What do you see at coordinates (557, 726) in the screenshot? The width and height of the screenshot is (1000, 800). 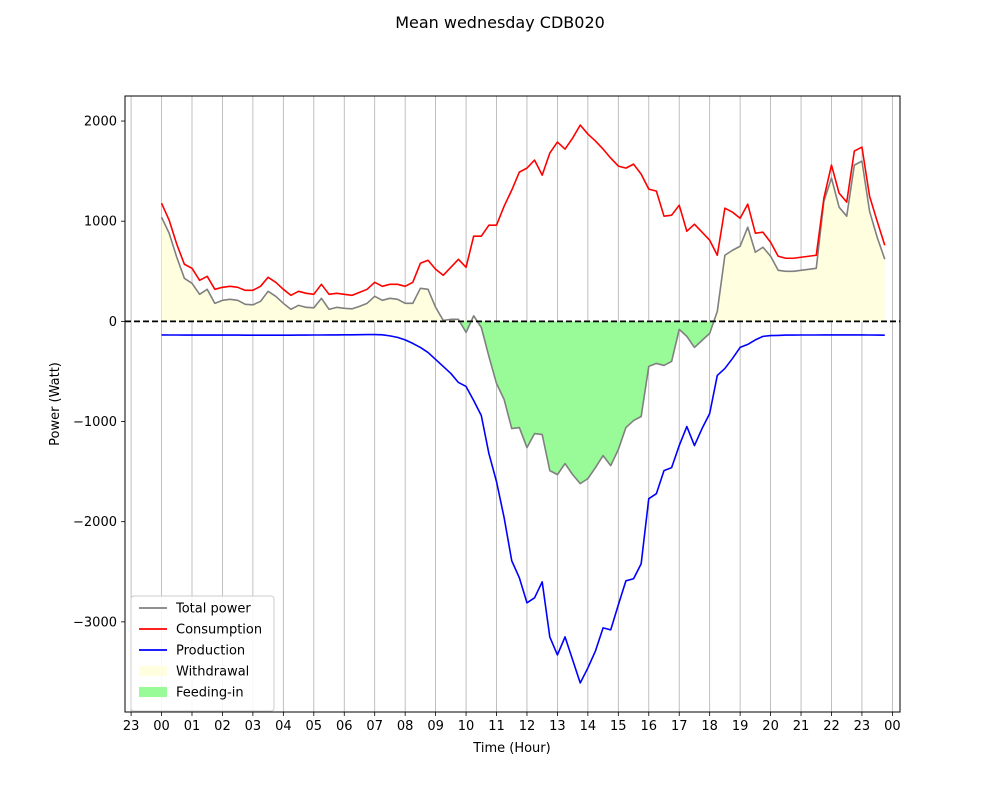 I see `x-tick-label: 13` at bounding box center [557, 726].